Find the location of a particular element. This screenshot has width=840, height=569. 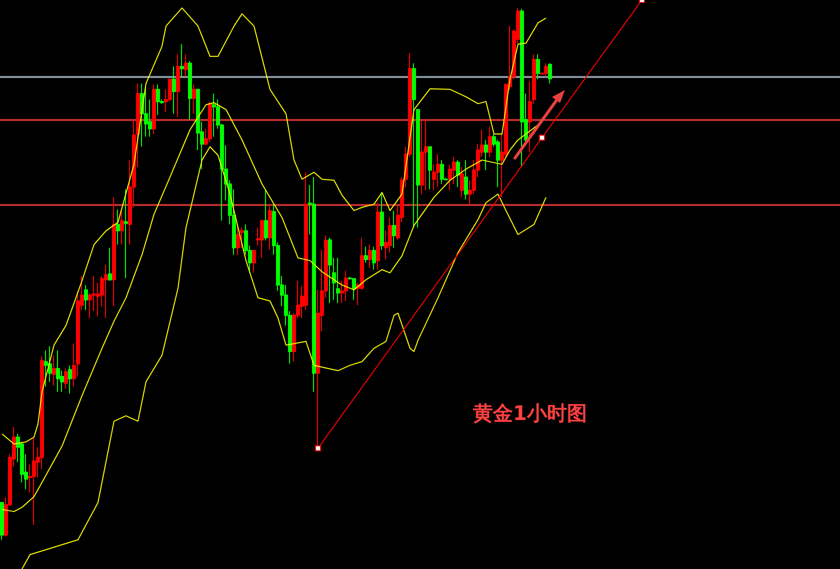

text: 黄金1小时图 is located at coordinates (529, 413).